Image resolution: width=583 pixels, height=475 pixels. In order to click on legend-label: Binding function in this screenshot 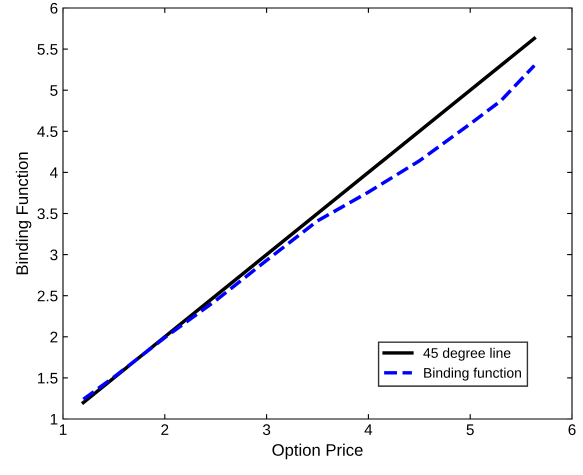, I will do `click(472, 374)`.